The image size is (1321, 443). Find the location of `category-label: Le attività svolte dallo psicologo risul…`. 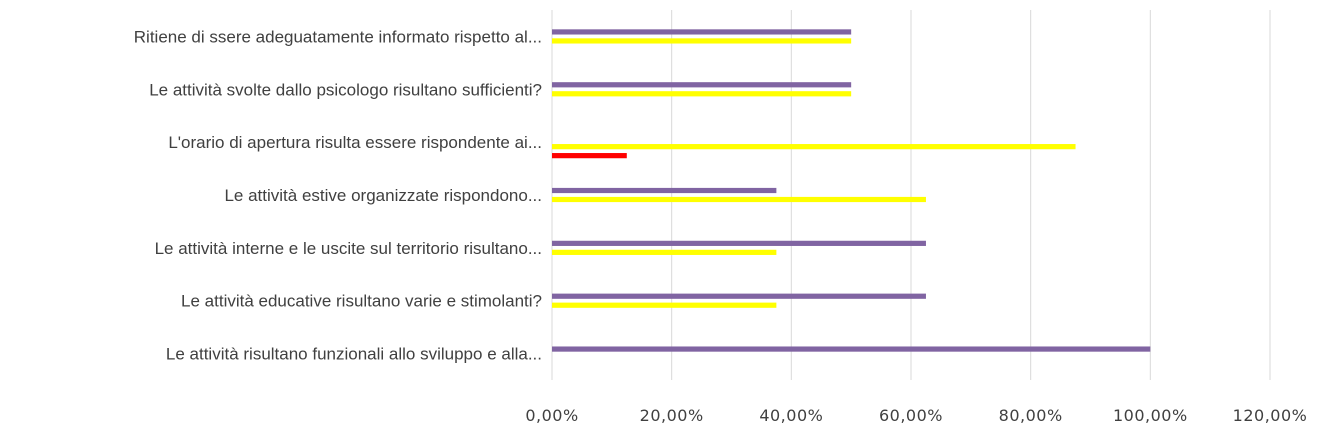

category-label: Le attività svolte dallo psicologo risul… is located at coordinates (345, 89).